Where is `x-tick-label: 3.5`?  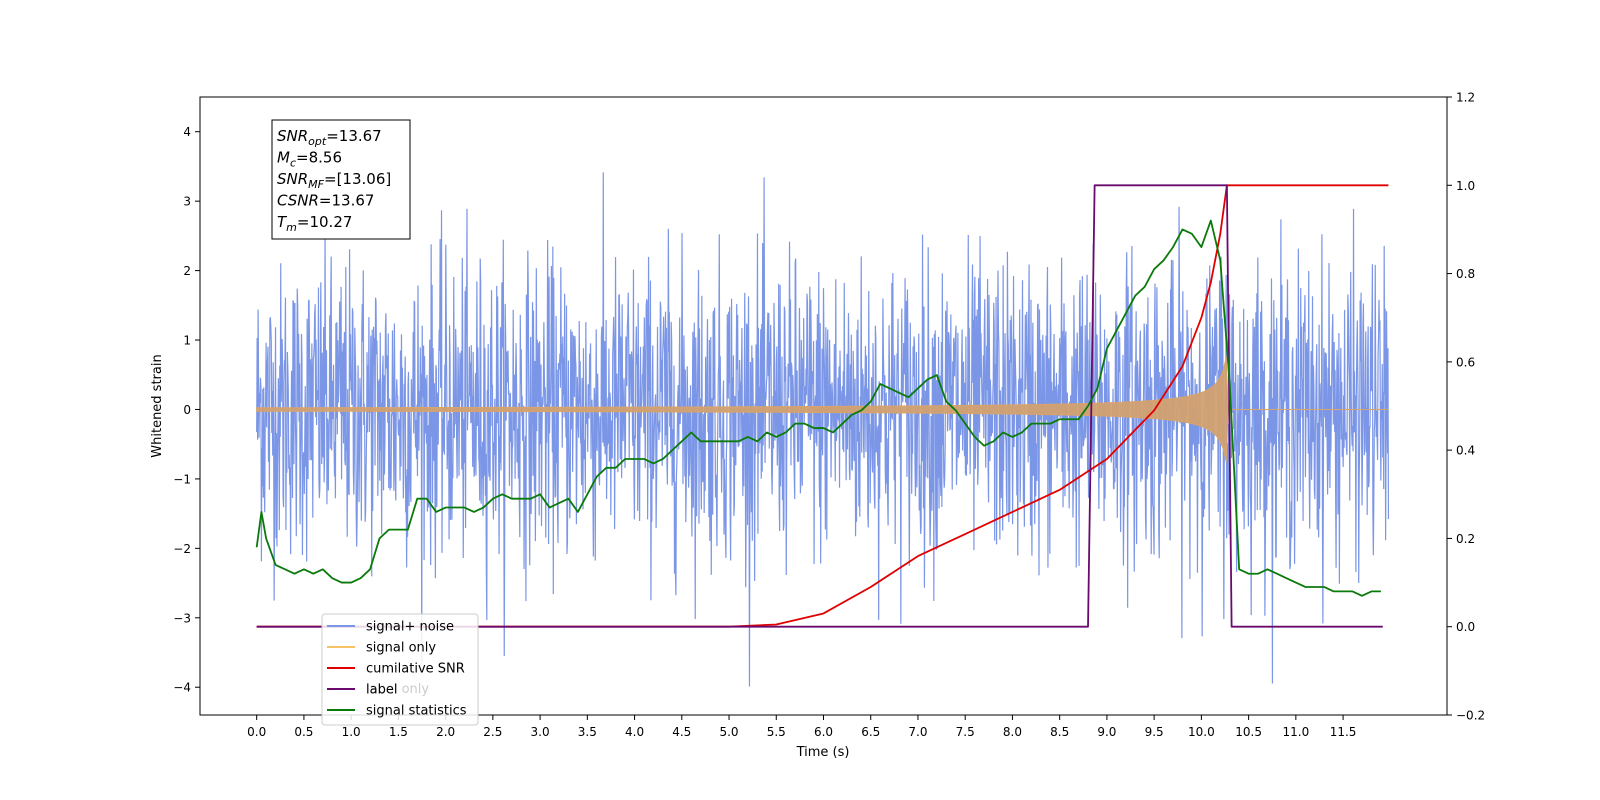 x-tick-label: 3.5 is located at coordinates (587, 732).